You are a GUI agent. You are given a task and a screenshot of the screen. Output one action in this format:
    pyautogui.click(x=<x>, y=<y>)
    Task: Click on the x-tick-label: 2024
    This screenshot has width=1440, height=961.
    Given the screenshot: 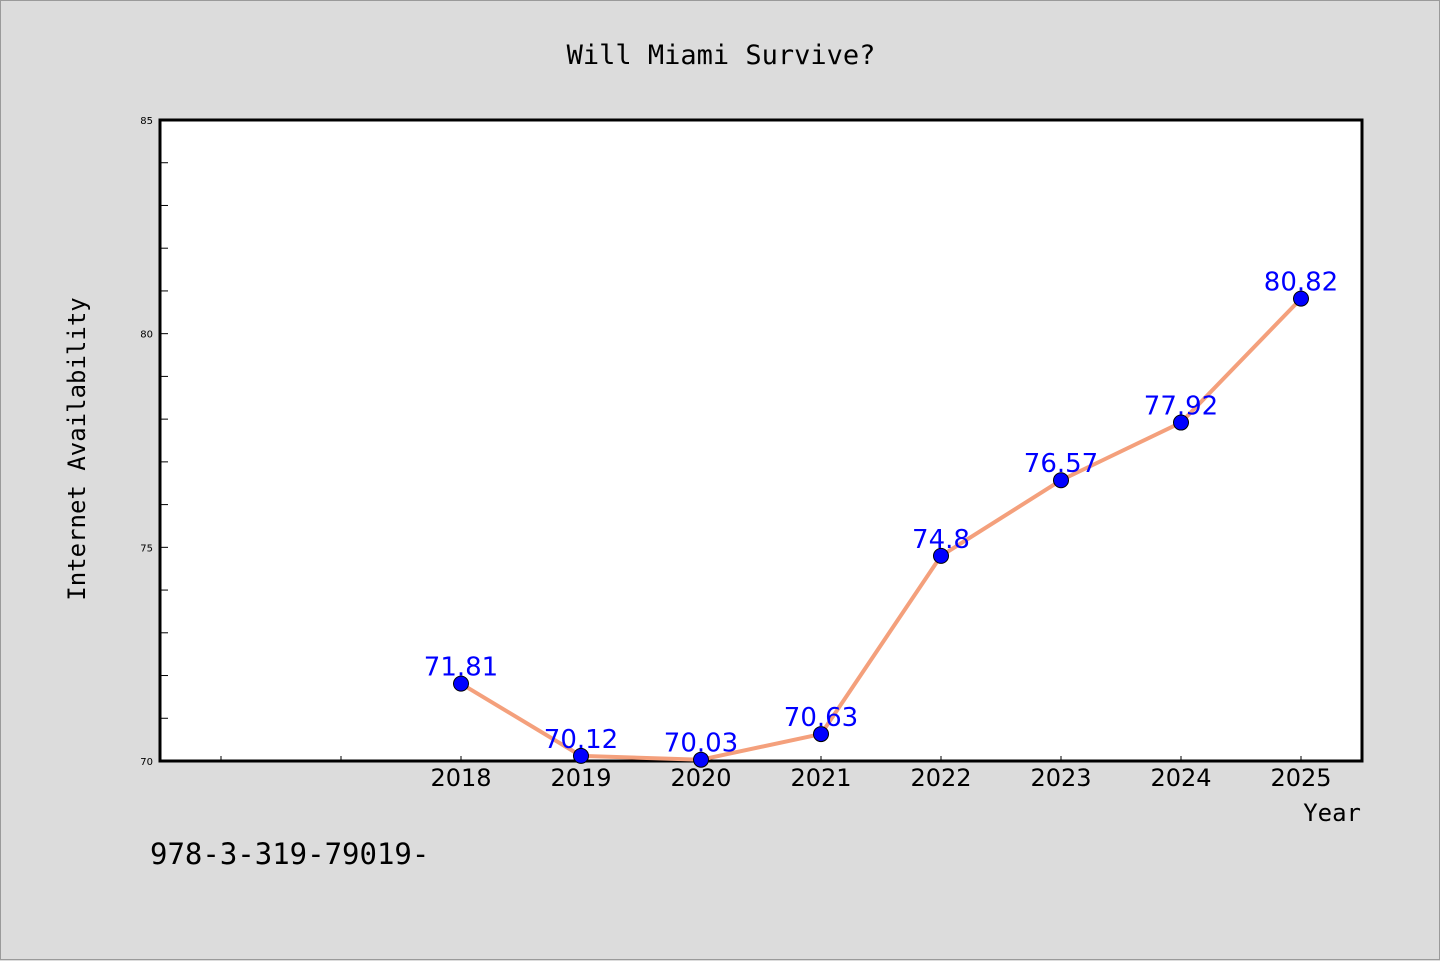 What is the action you would take?
    pyautogui.click(x=1180, y=778)
    